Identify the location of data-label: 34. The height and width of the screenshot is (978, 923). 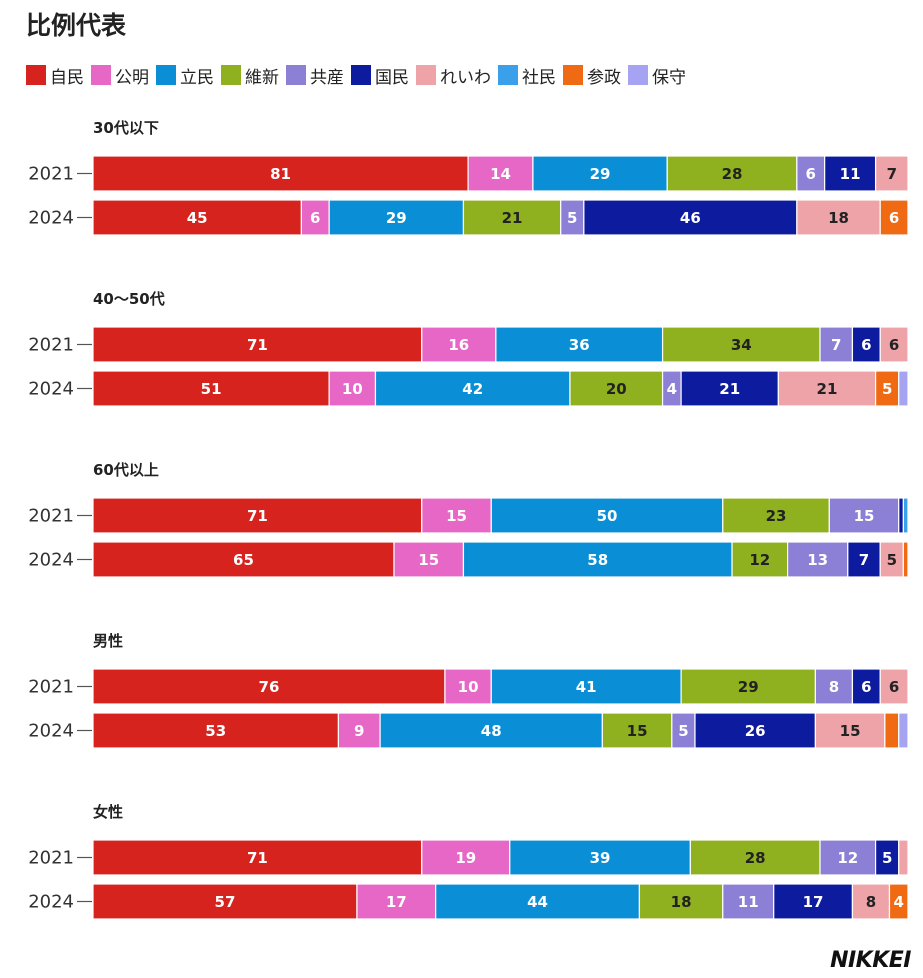
(741, 345).